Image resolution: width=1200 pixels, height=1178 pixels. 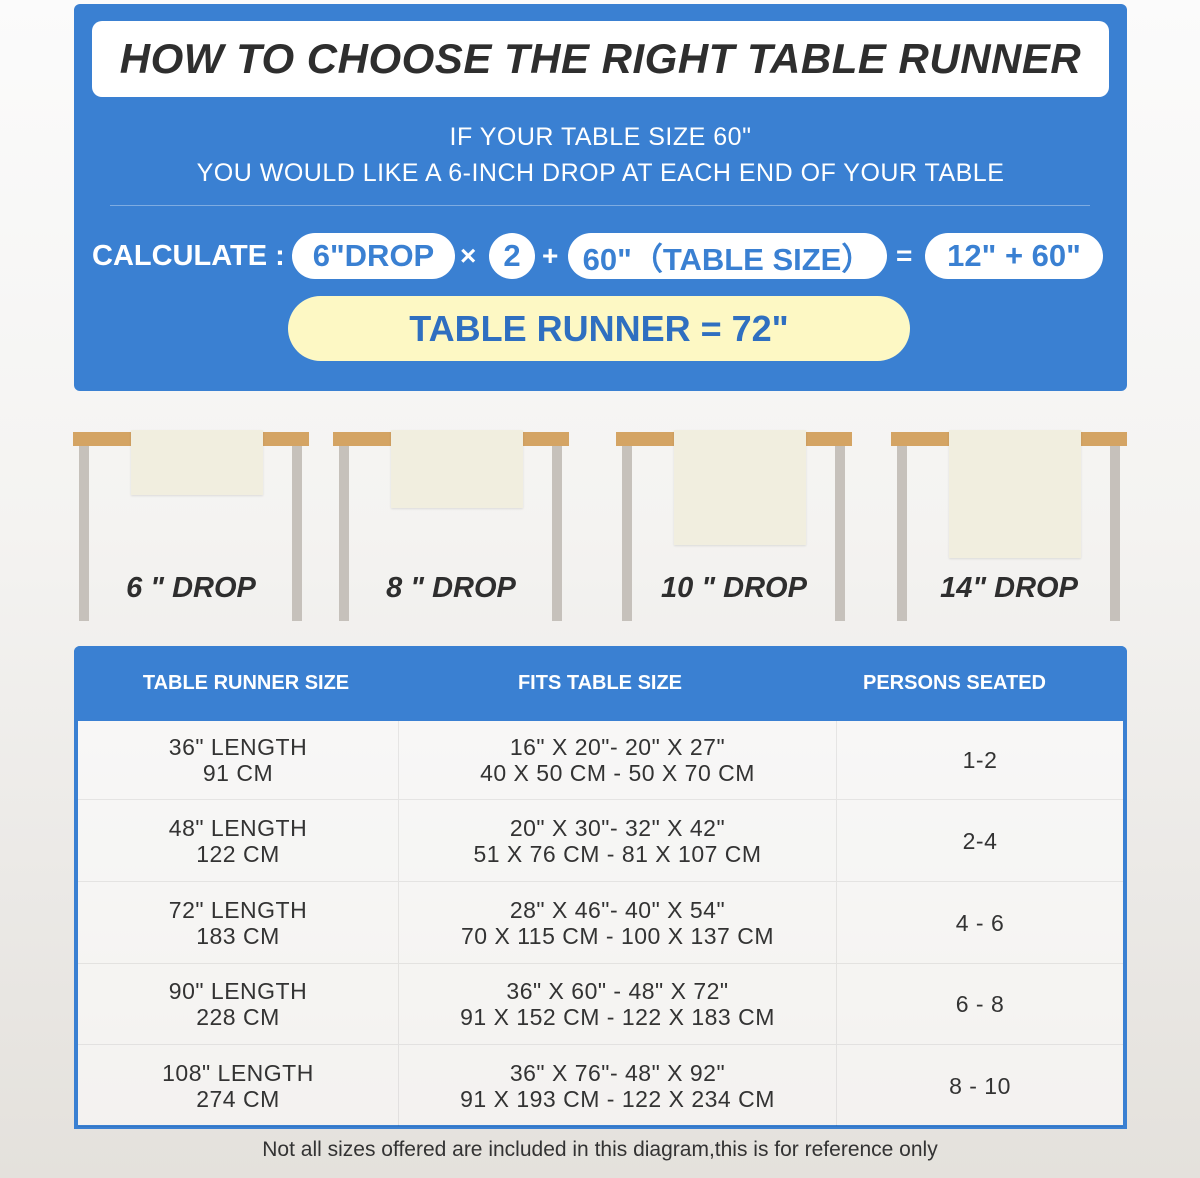 I want to click on header-persons: PERSONS SEATED, so click(x=954, y=683).